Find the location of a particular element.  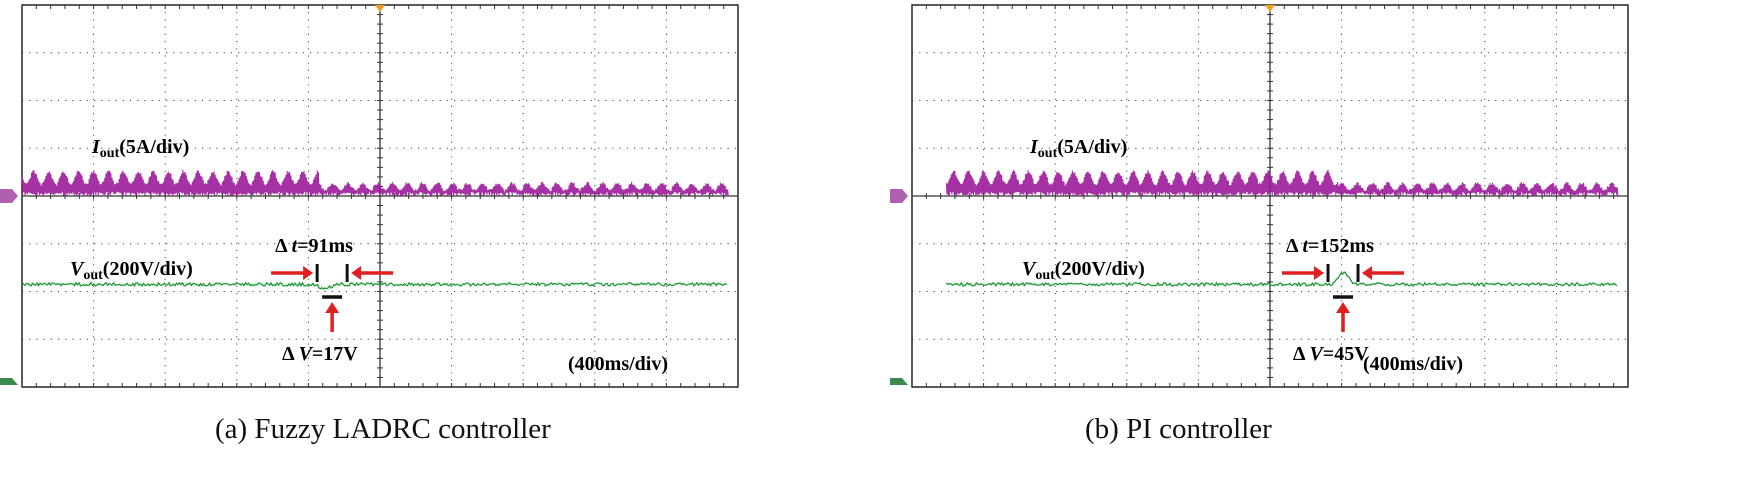

delta-value: =91ms is located at coordinates (325, 246).